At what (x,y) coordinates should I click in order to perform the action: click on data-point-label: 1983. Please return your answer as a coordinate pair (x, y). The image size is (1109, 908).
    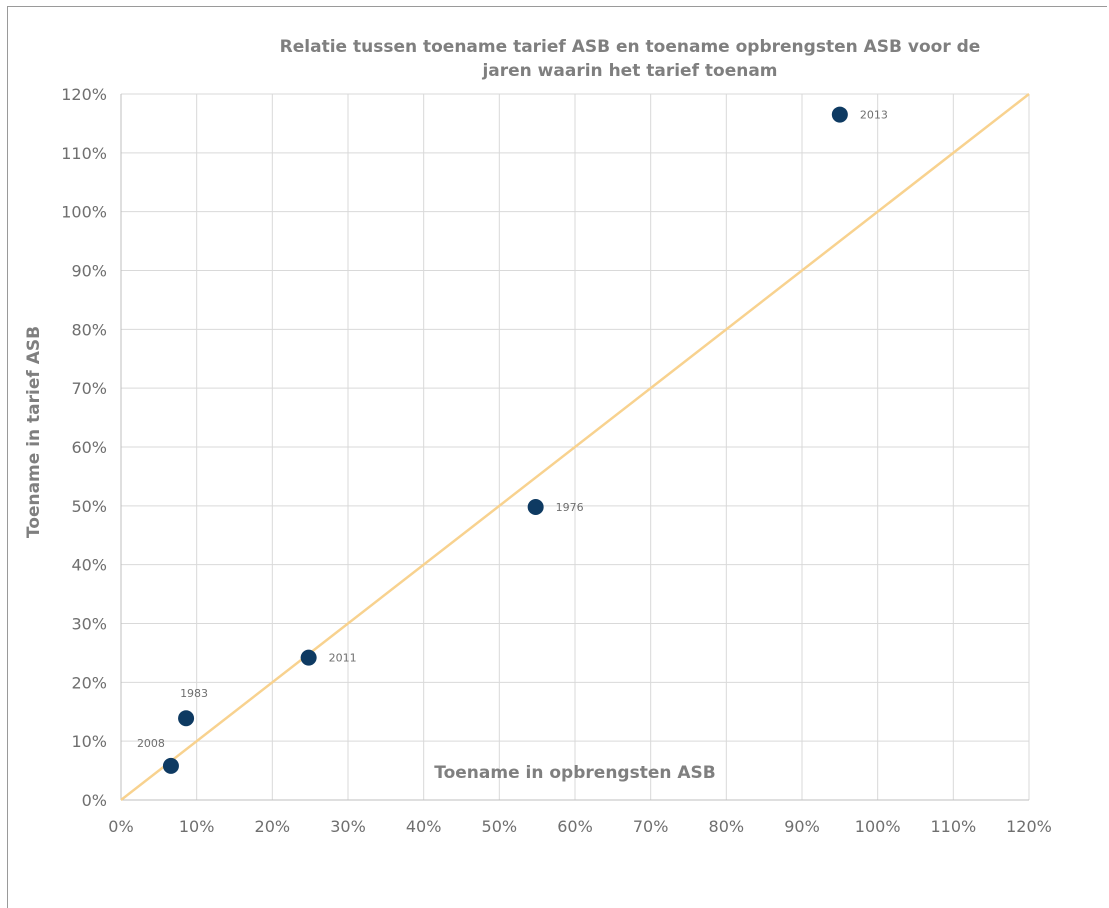
    Looking at the image, I should click on (194, 693).